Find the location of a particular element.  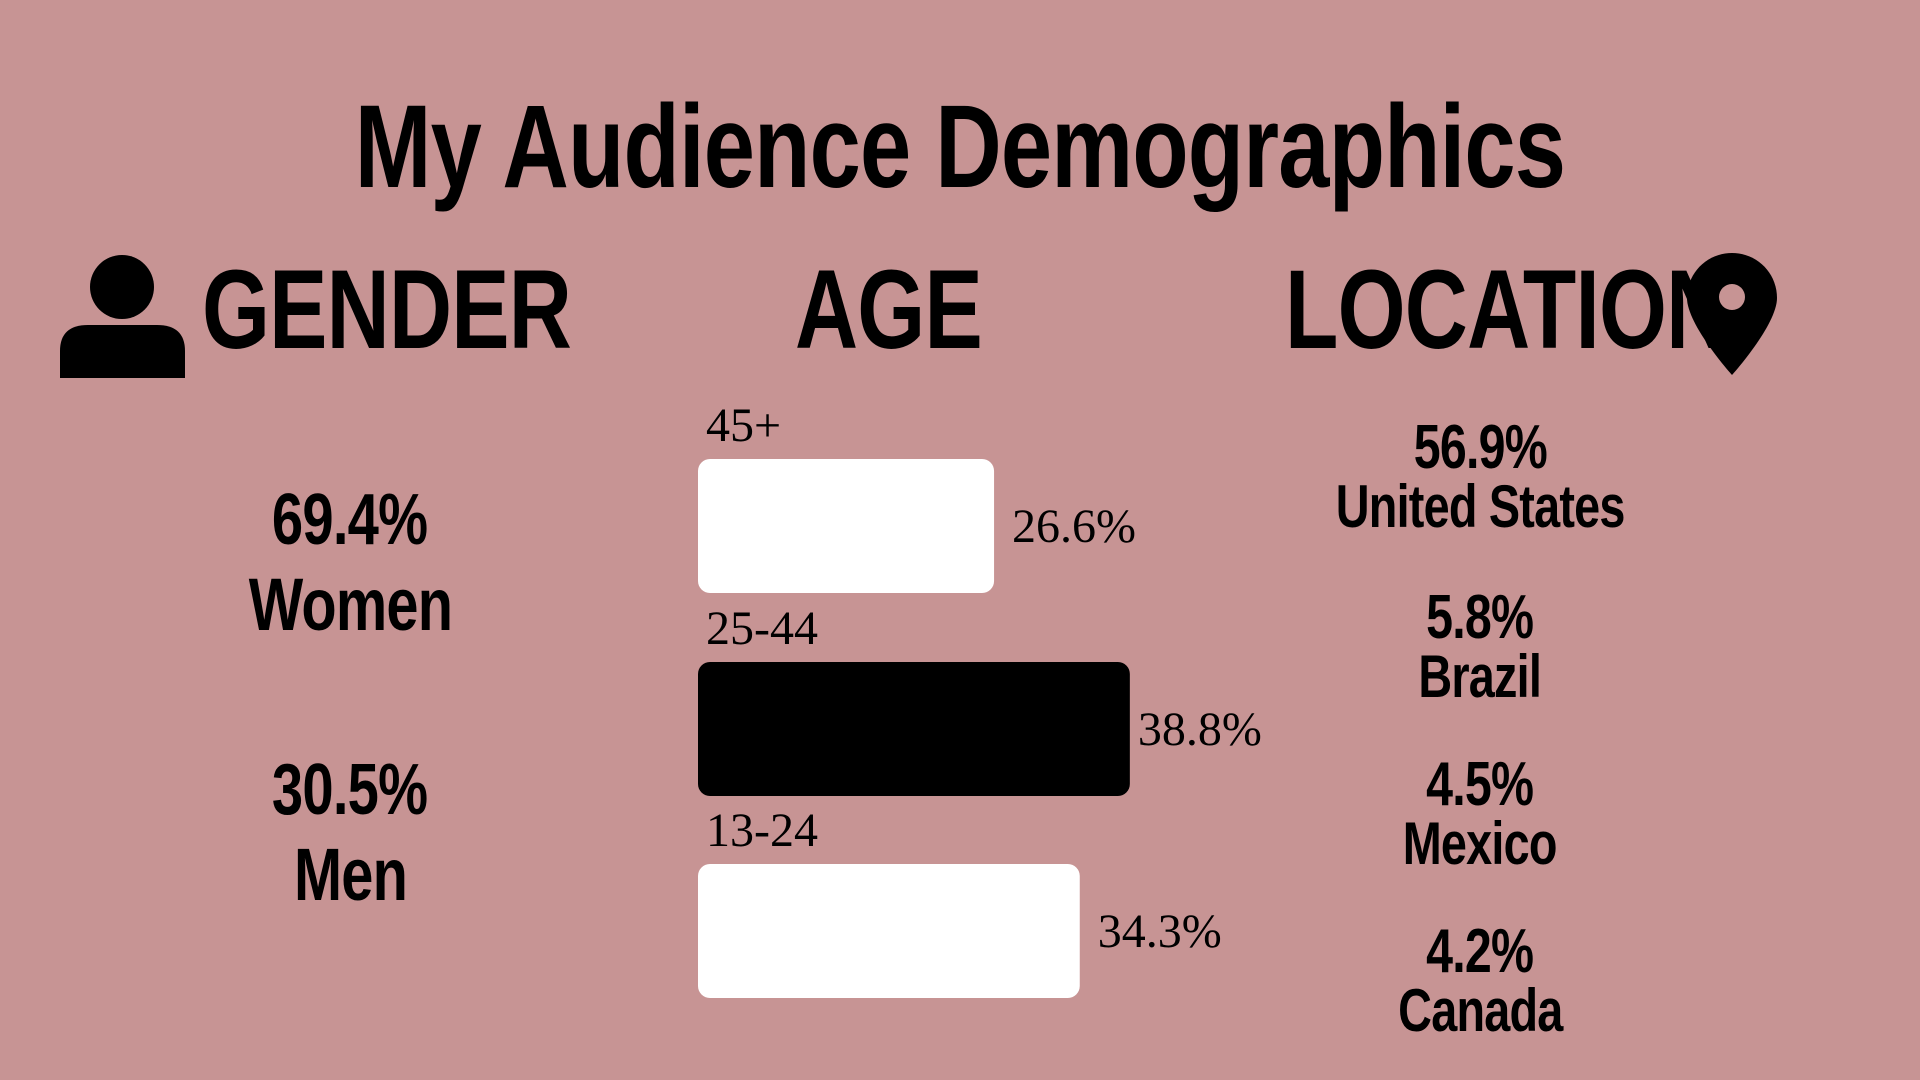

location-pct: 5.8% is located at coordinates (1480, 617).